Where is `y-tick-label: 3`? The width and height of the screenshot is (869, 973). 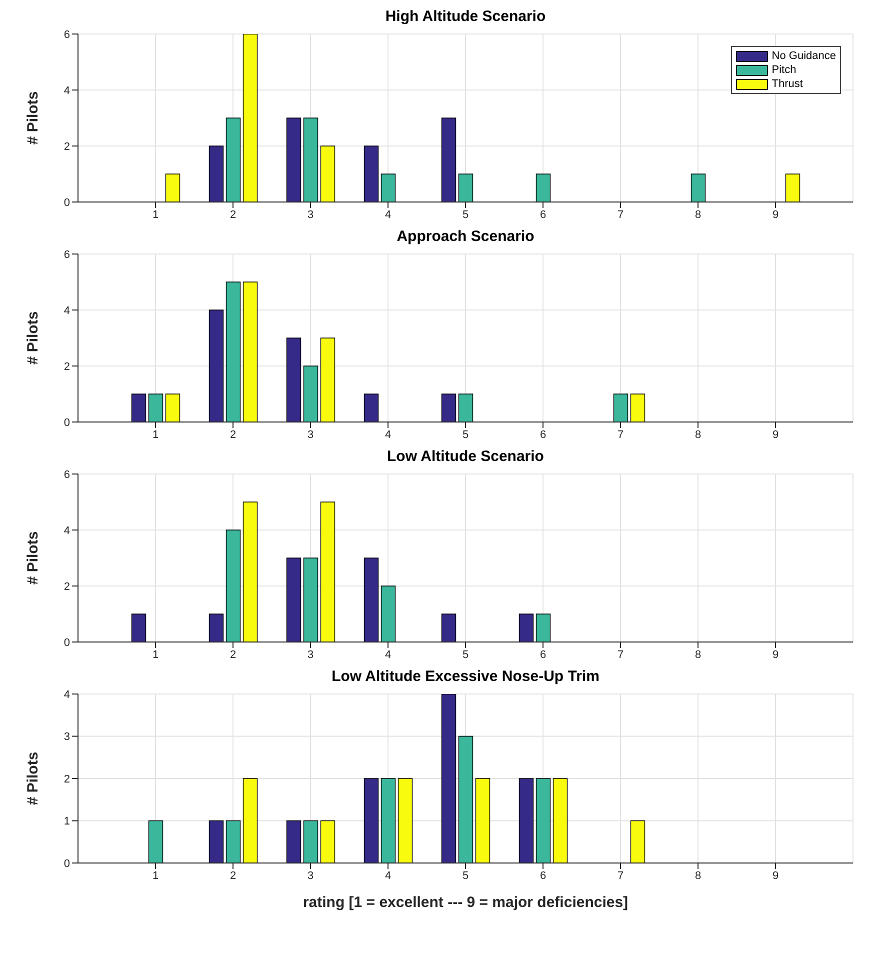 y-tick-label: 3 is located at coordinates (67, 737).